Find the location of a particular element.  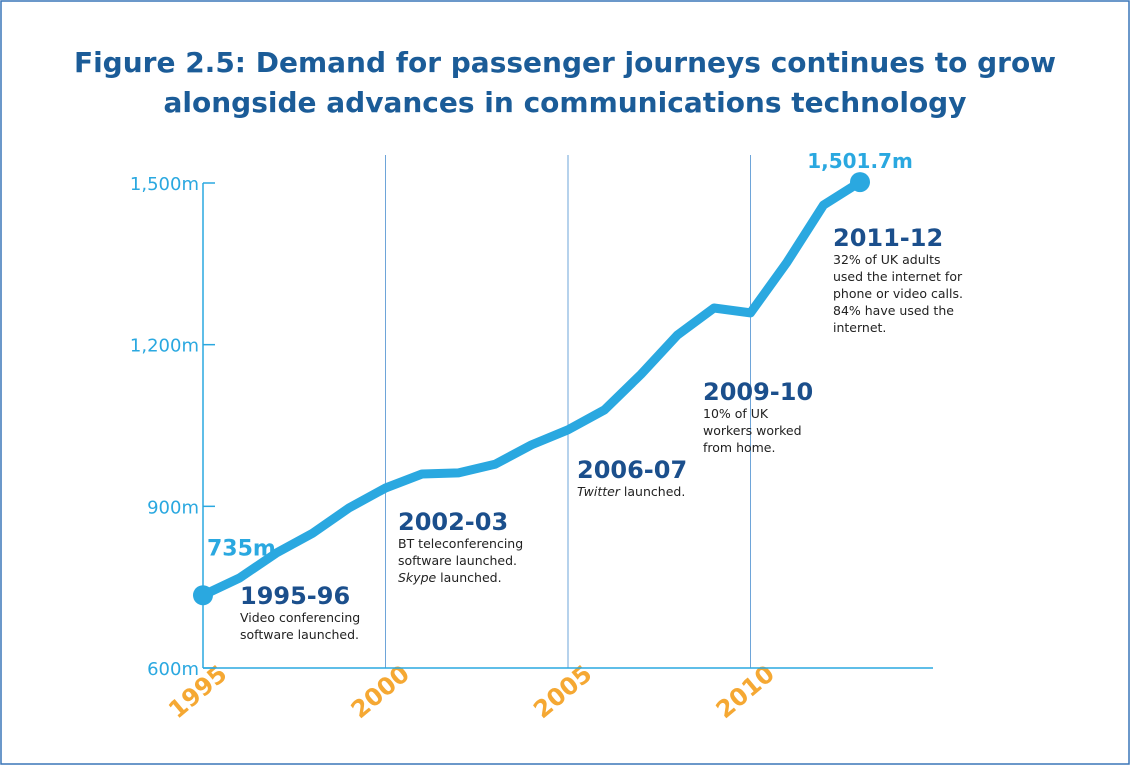

annotation-text: internet. is located at coordinates (859, 327).